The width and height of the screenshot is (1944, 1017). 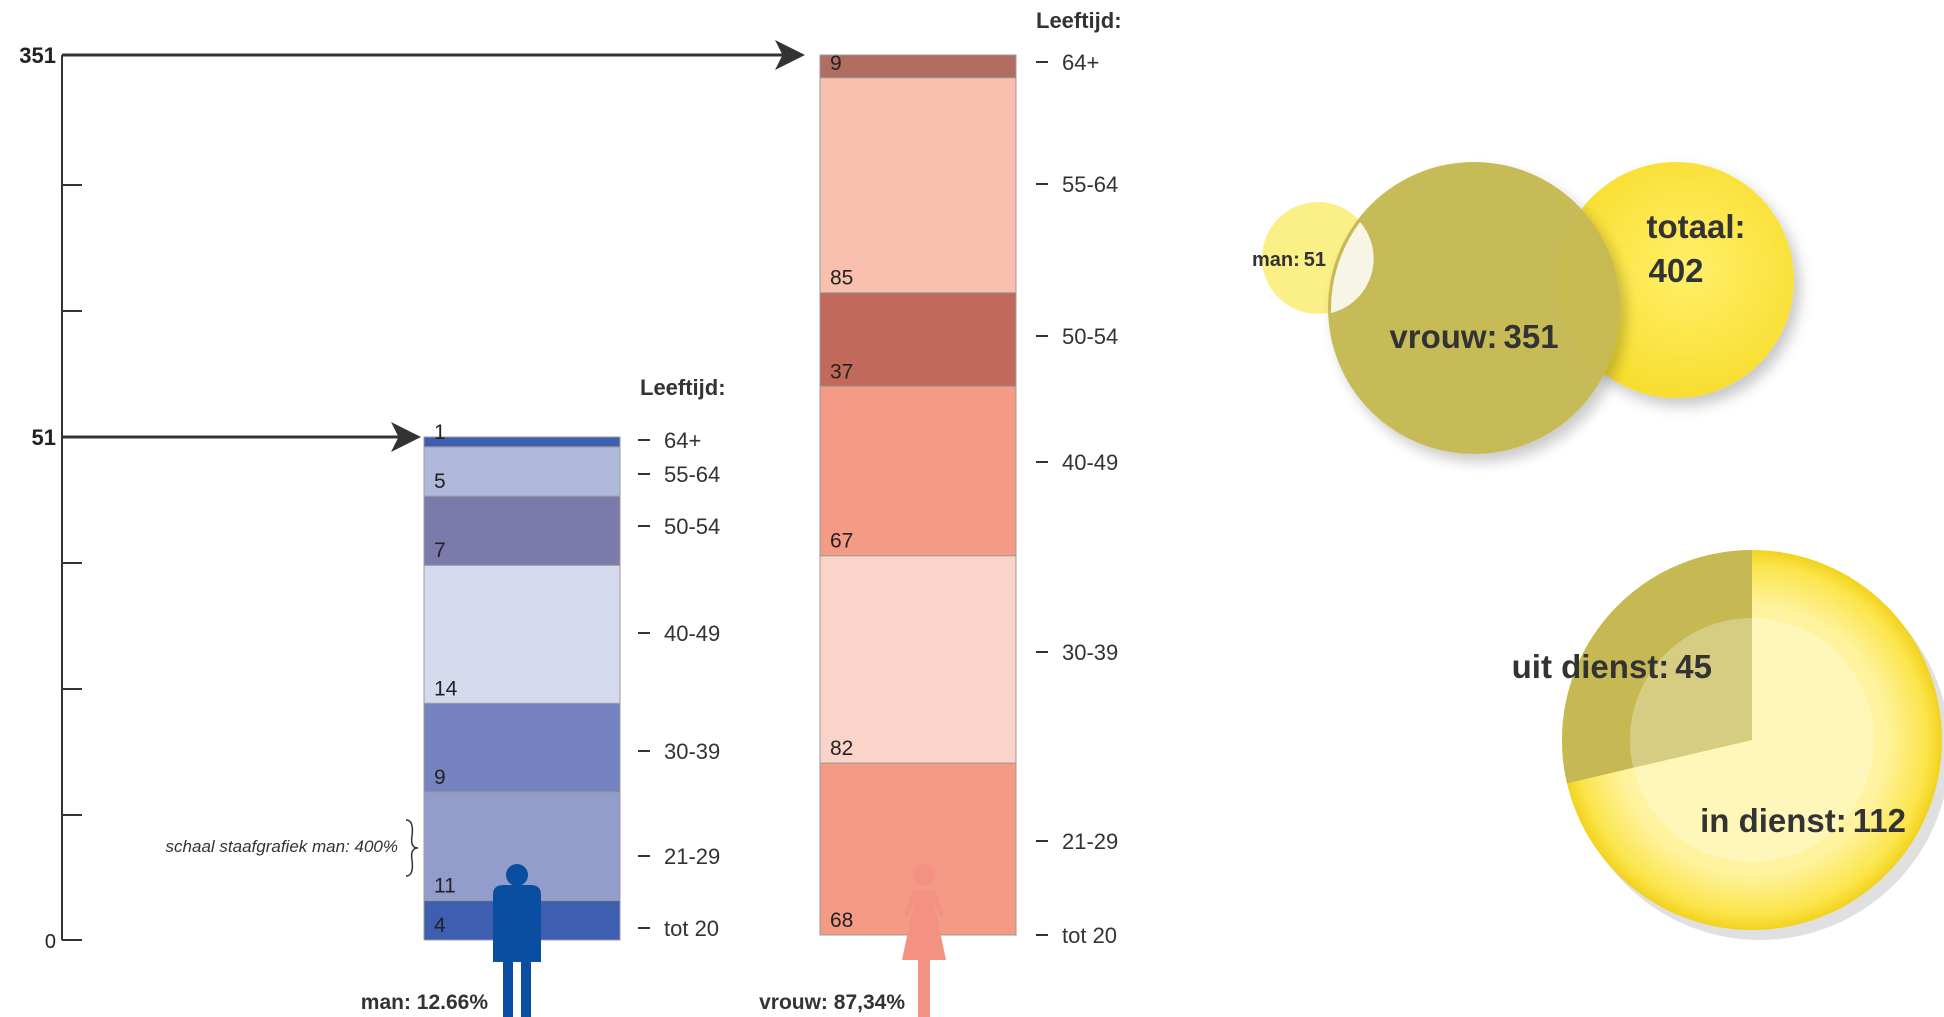 What do you see at coordinates (1474, 308) in the screenshot?
I see `venn-vrouw-circle` at bounding box center [1474, 308].